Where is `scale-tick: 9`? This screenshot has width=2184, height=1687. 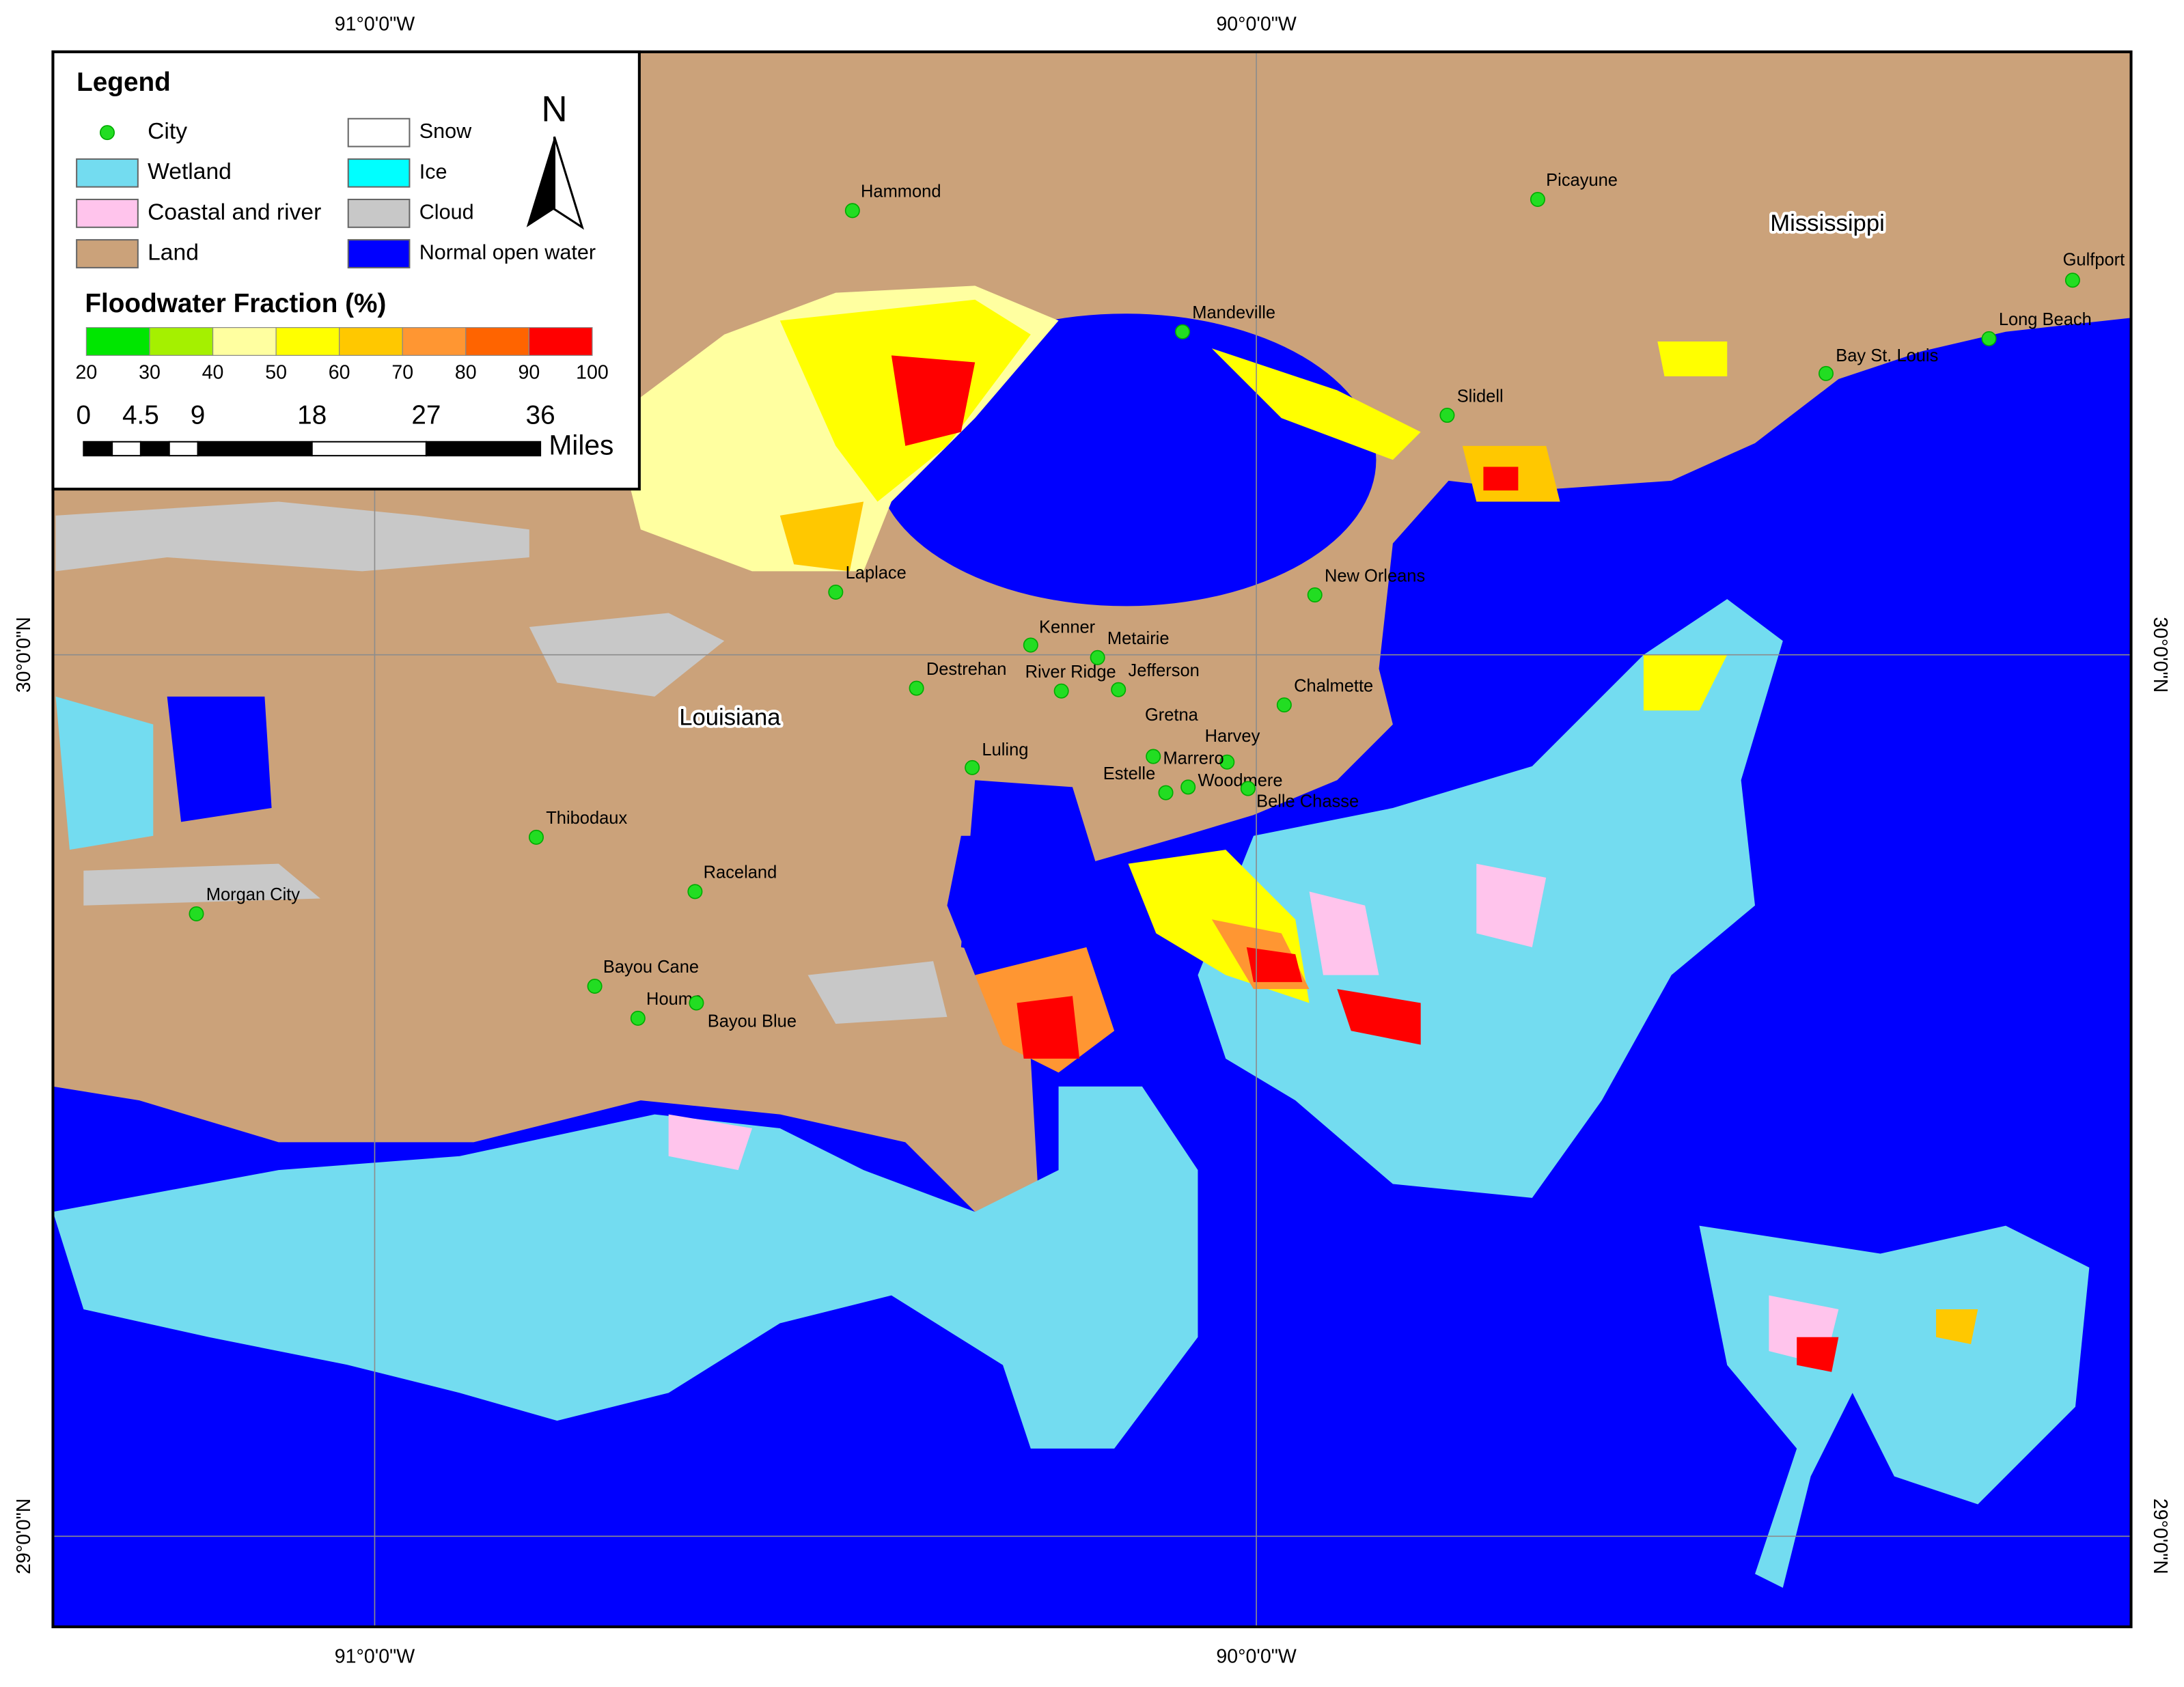 scale-tick: 9 is located at coordinates (198, 415).